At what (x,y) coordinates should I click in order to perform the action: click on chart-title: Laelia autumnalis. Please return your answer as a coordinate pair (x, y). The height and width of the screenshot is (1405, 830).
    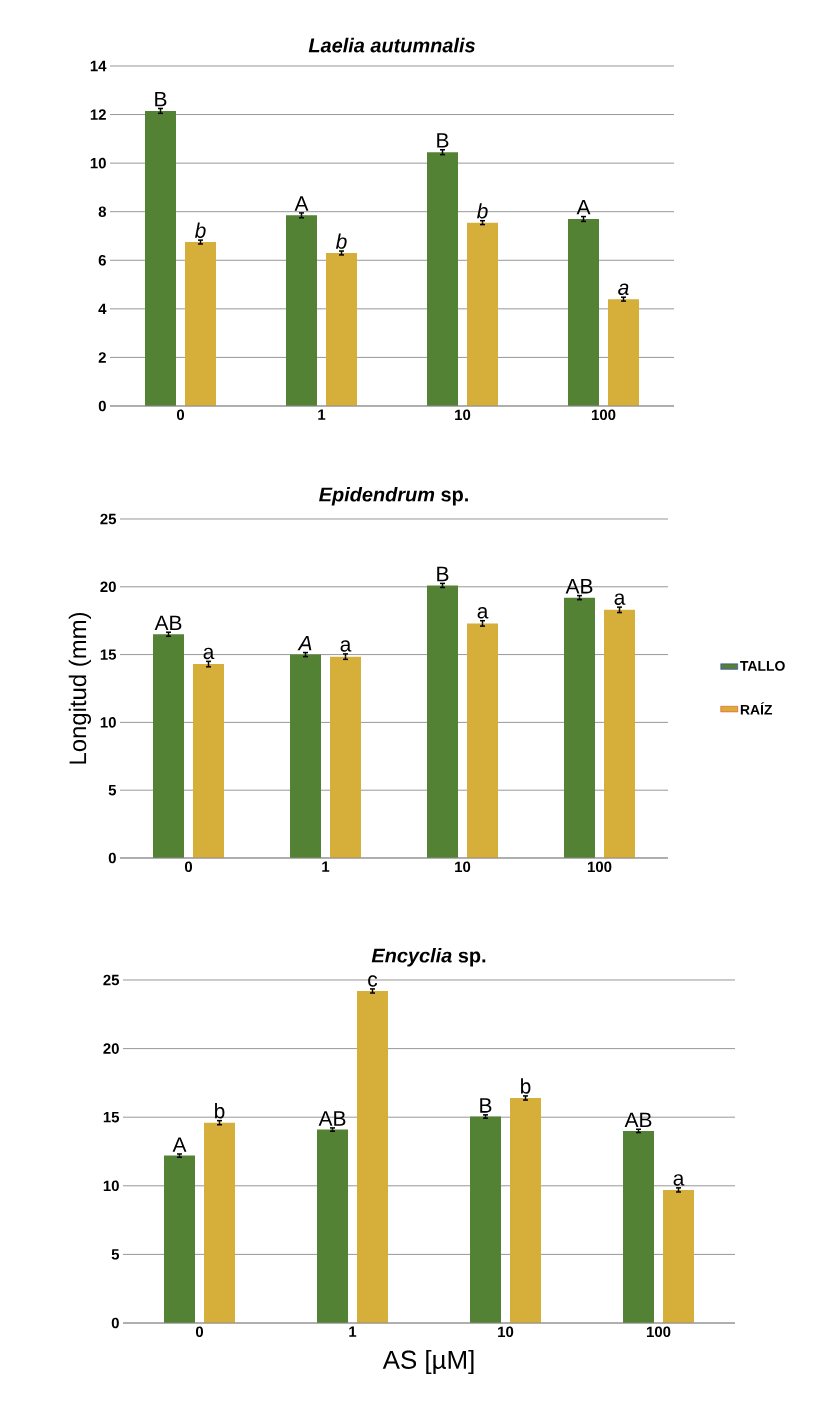
    Looking at the image, I should click on (391, 45).